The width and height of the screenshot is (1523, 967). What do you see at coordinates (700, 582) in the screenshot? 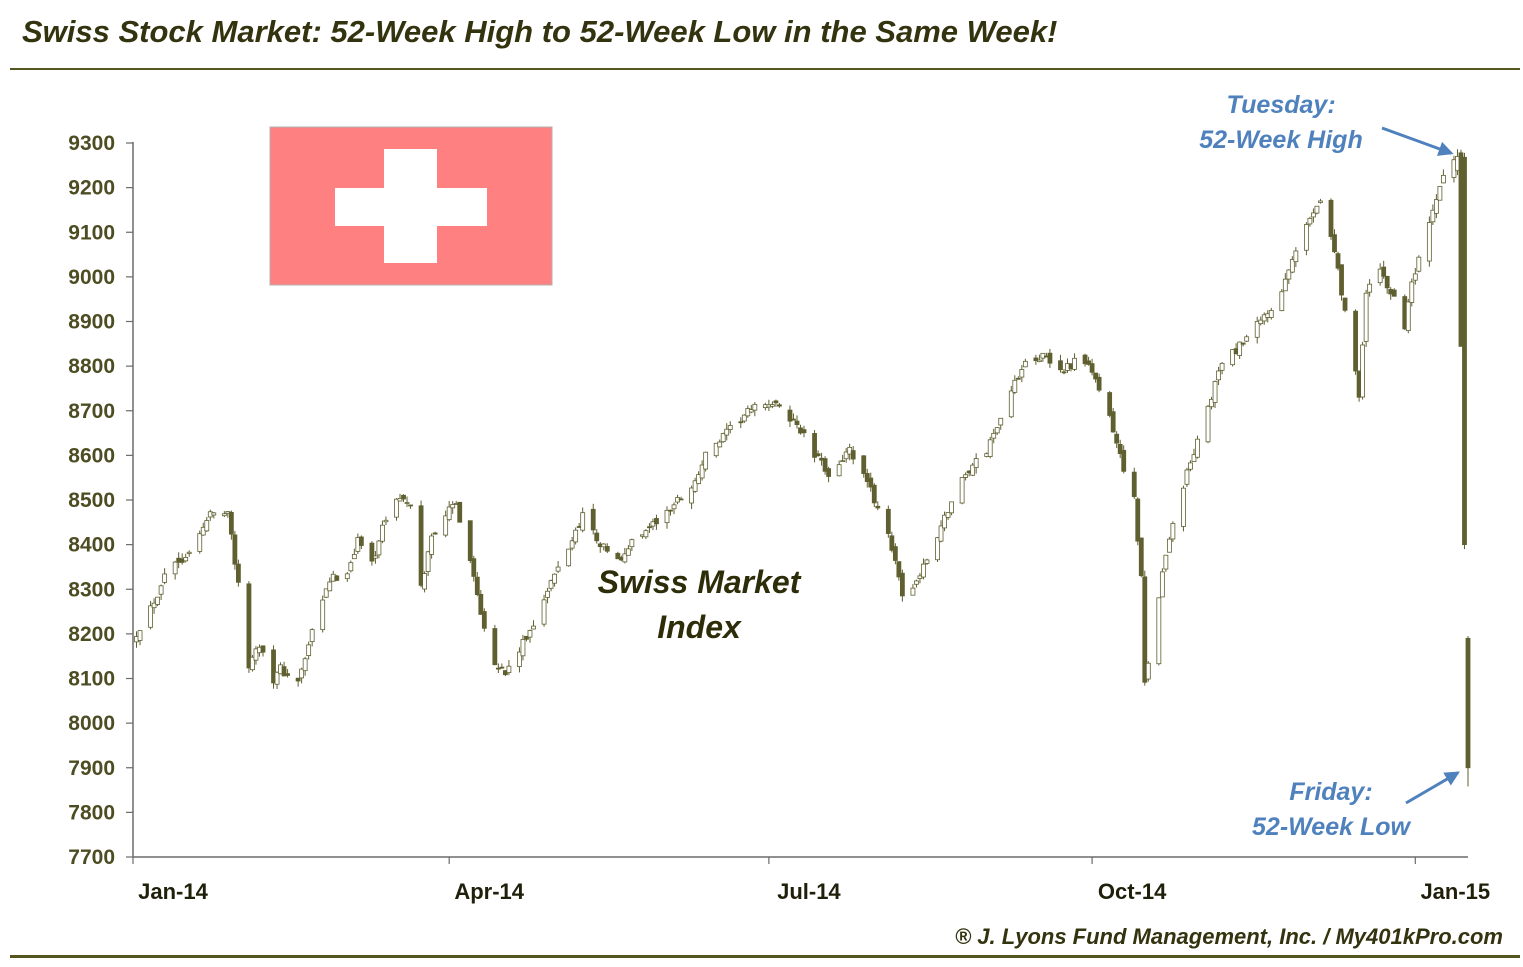
I see `series-label-line: Swiss Market` at bounding box center [700, 582].